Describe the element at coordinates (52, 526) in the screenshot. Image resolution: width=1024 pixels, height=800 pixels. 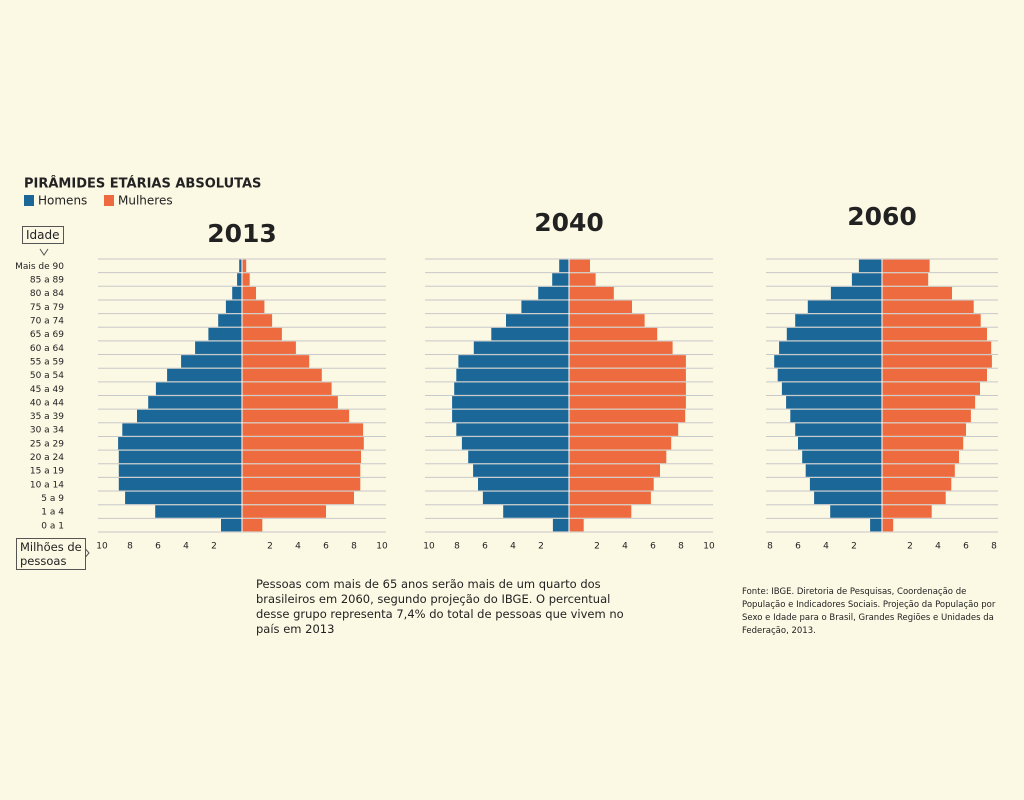
I see `y-tick-label: 0 a 1` at that location.